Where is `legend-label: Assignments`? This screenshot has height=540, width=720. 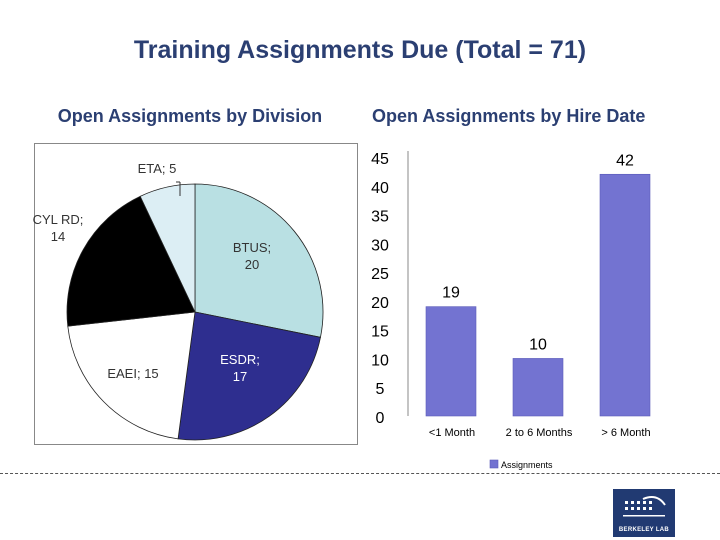 legend-label: Assignments is located at coordinates (527, 465).